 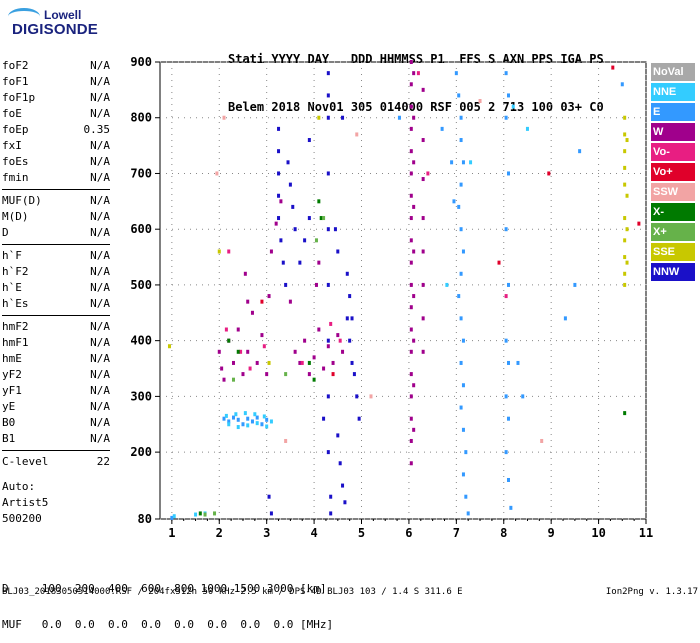 What do you see at coordinates (15, 161) in the screenshot?
I see `param-name: foEs` at bounding box center [15, 161].